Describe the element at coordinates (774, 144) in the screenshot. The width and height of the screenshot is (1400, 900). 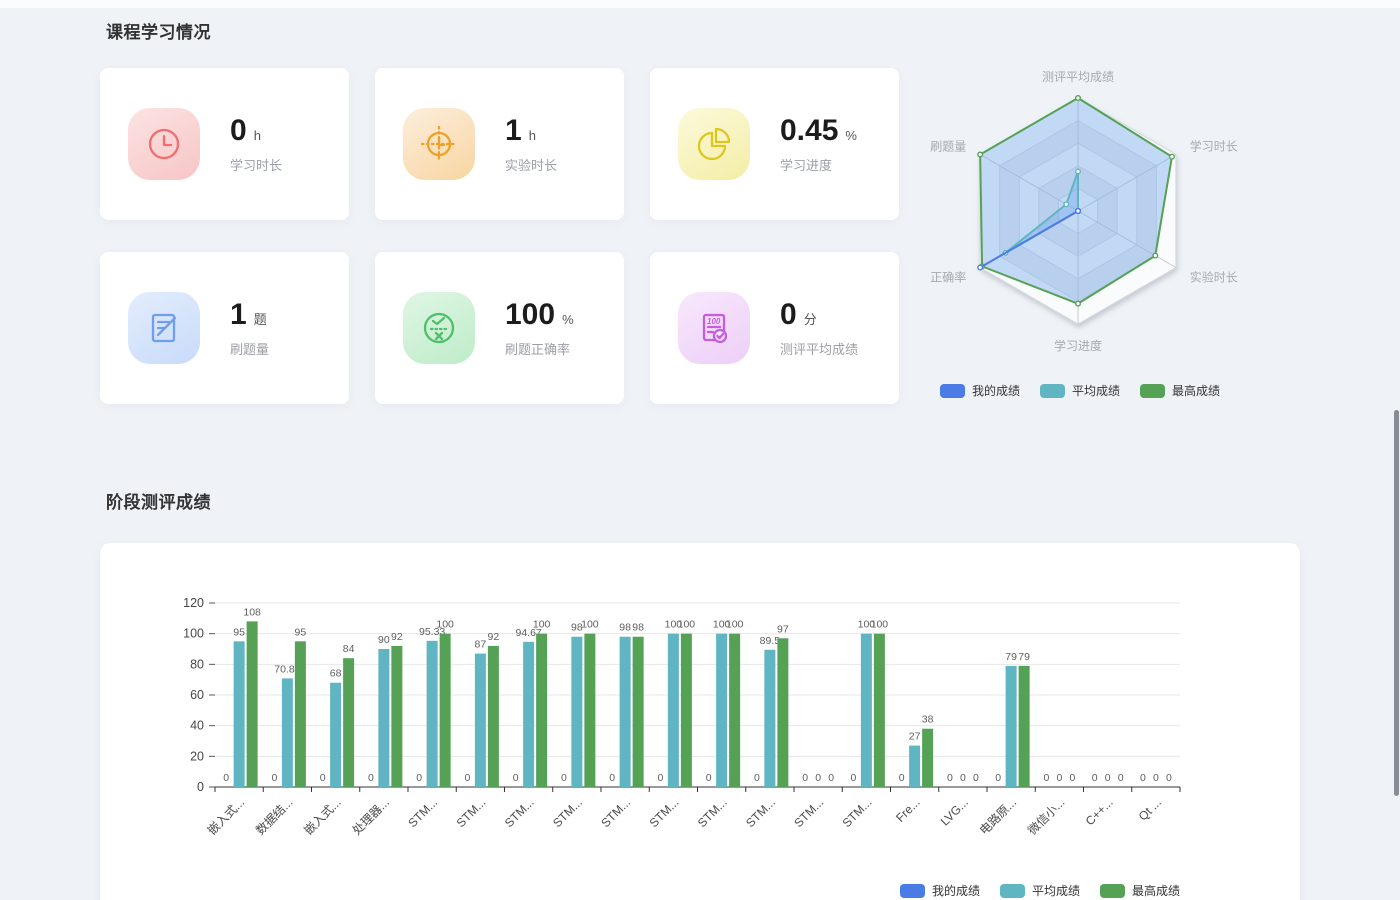
I see `stat-card-progress: 0.45 % 学习进度` at that location.